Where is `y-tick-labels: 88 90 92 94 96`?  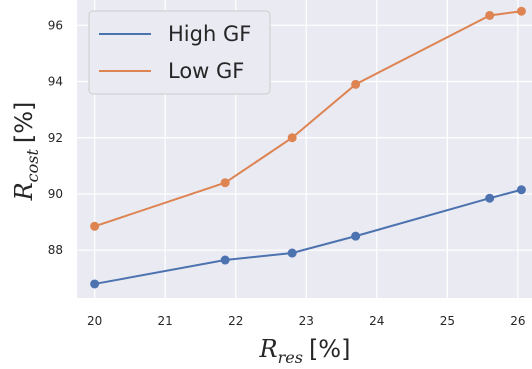 y-tick-labels: 88 90 92 94 96 is located at coordinates (55, 137).